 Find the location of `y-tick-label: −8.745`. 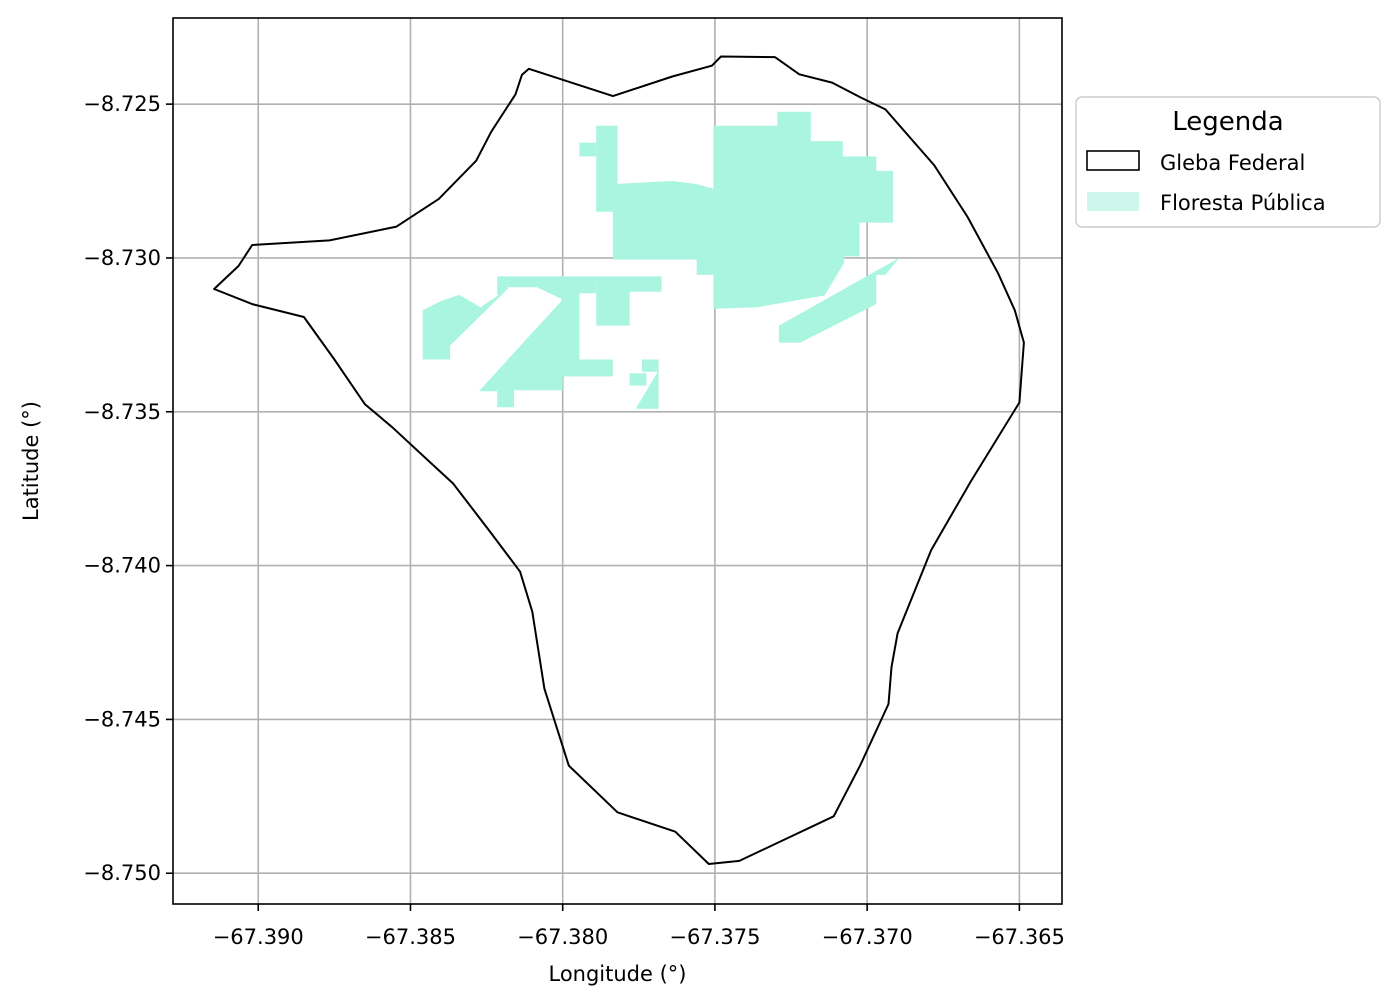

y-tick-label: −8.745 is located at coordinates (122, 719).